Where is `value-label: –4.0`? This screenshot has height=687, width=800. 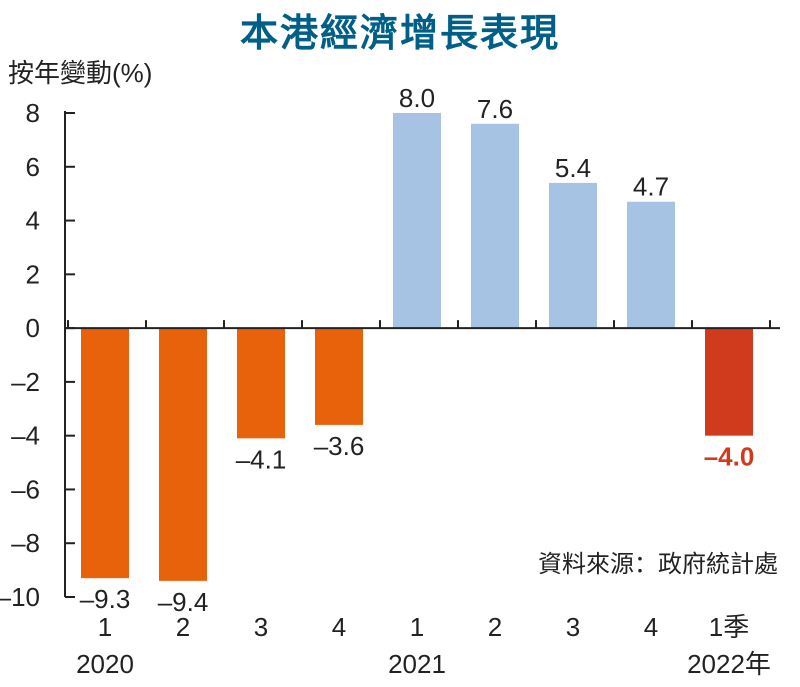
value-label: –4.0 is located at coordinates (729, 457).